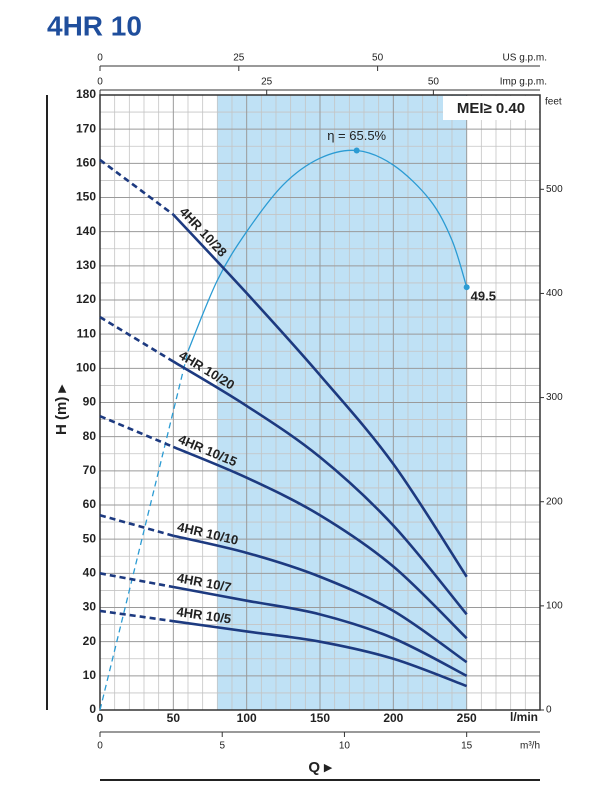 The height and width of the screenshot is (800, 599). I want to click on y2-tick-label: 500, so click(554, 189).